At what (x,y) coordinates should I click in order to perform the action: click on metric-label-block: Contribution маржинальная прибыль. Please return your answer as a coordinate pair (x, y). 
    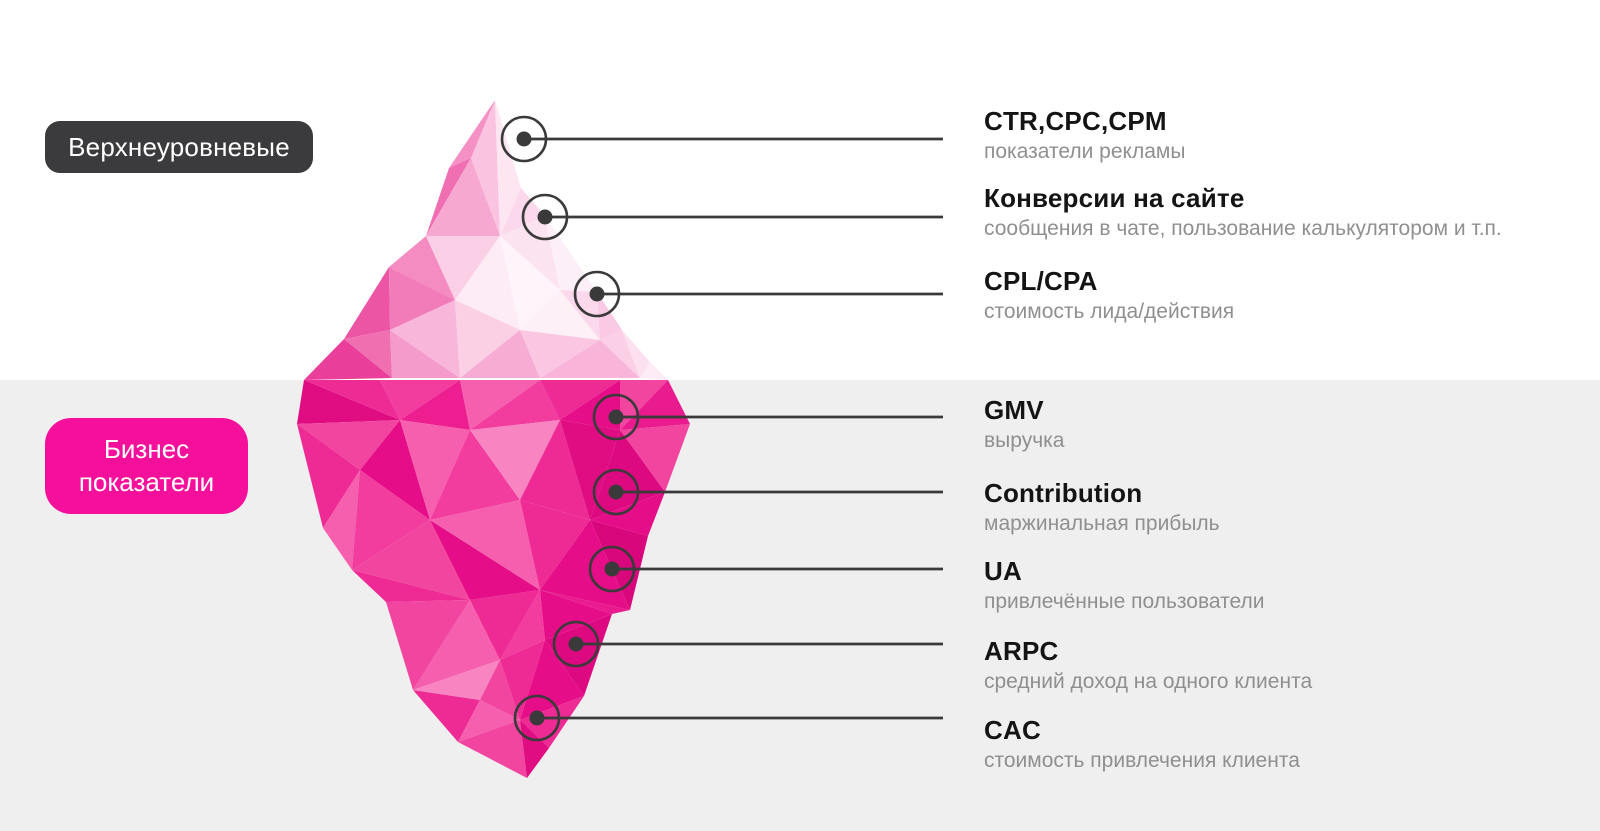
    Looking at the image, I should click on (1102, 507).